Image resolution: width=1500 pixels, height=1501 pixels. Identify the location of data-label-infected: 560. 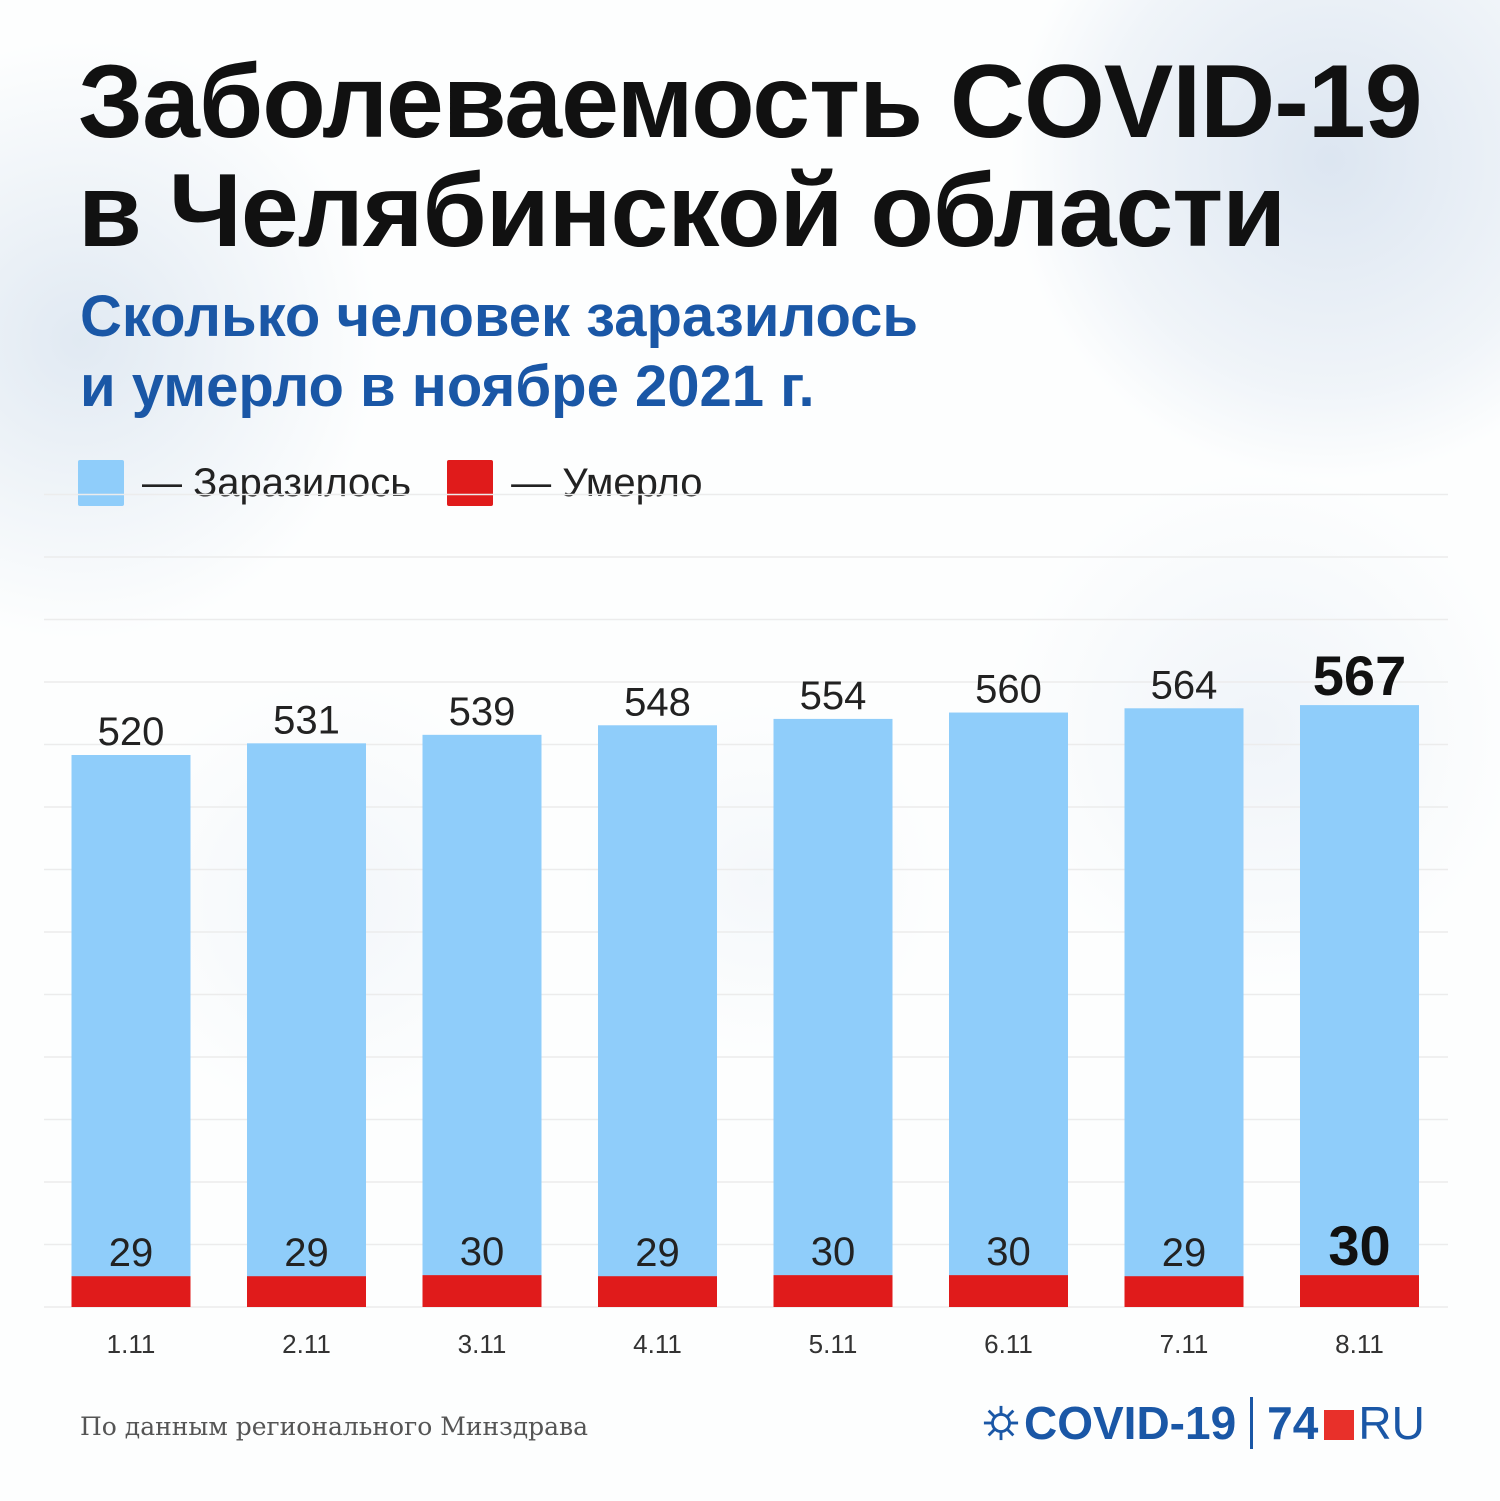
(1008, 690).